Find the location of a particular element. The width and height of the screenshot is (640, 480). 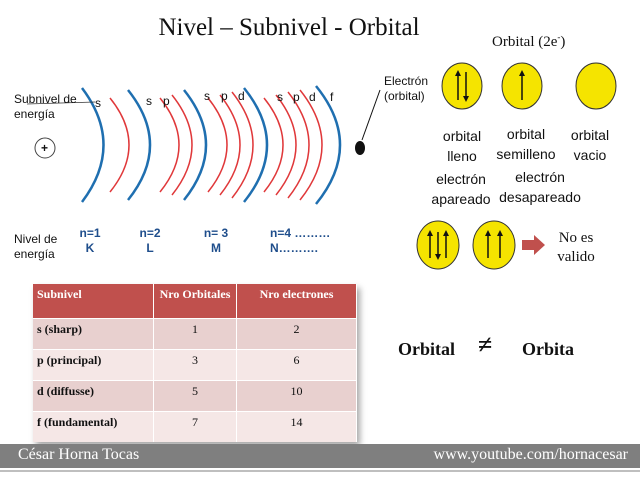

nivel-label: Nivel de energía is located at coordinates (35, 247).